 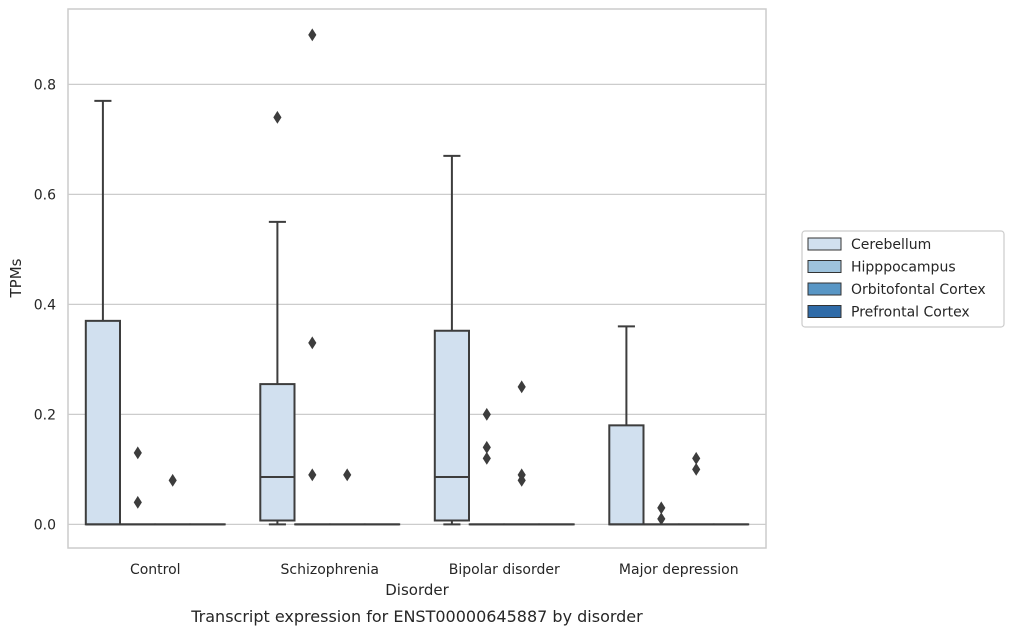 I want to click on legend-item: Orbitofontal Cortex, so click(x=896, y=290).